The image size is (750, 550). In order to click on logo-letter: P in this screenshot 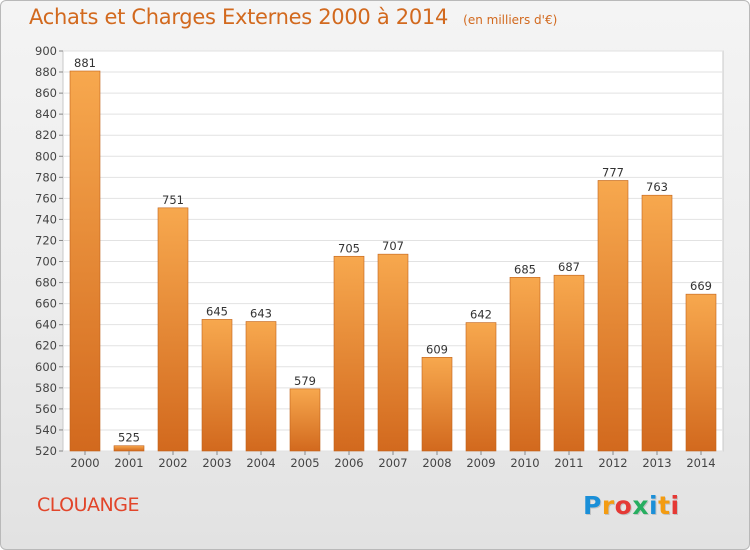, I will do `click(592, 505)`.